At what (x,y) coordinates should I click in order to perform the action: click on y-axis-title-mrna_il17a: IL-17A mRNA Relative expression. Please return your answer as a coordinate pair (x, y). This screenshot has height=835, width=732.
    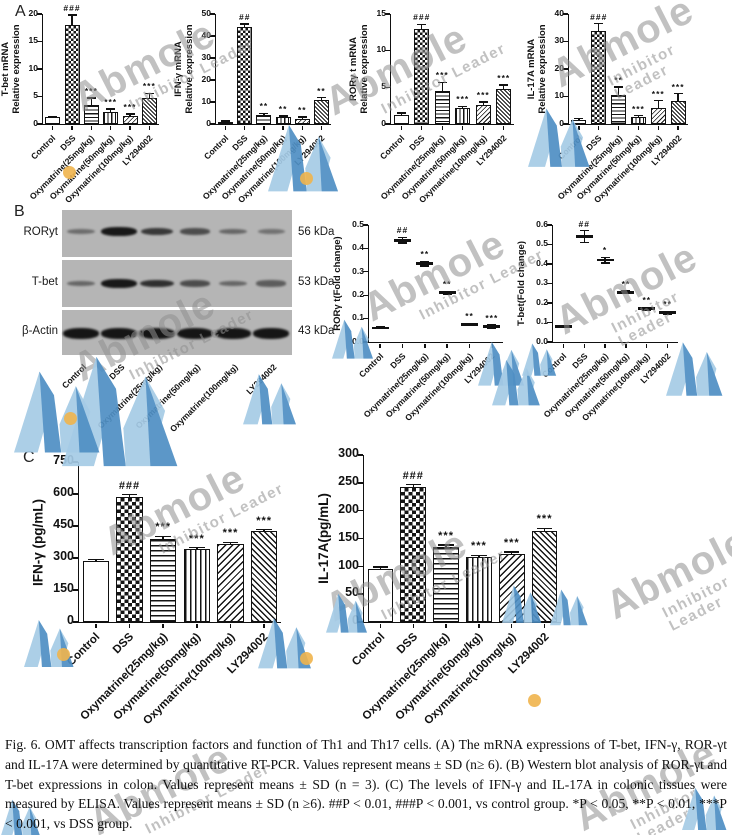
    Looking at the image, I should click on (537, 69).